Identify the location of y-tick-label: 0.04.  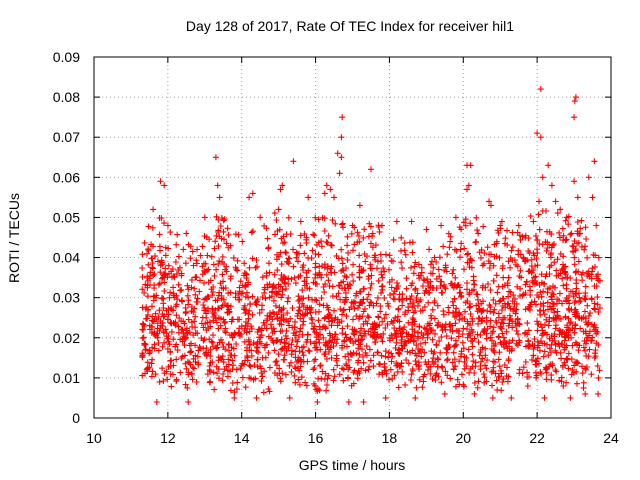
(66, 258).